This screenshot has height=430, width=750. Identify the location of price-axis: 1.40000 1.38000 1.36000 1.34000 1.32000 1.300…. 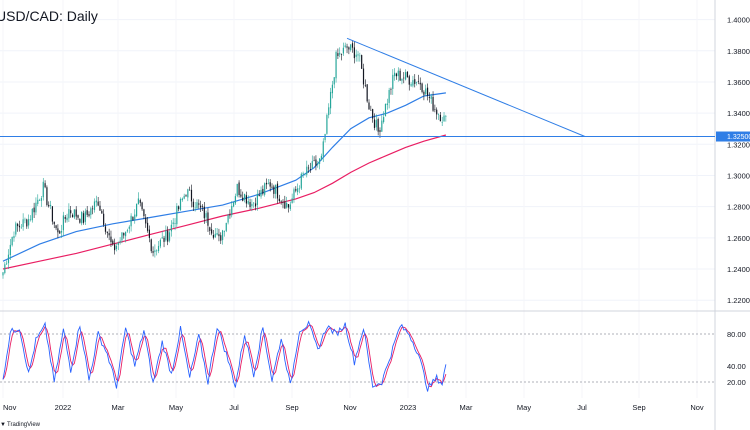
(738, 161).